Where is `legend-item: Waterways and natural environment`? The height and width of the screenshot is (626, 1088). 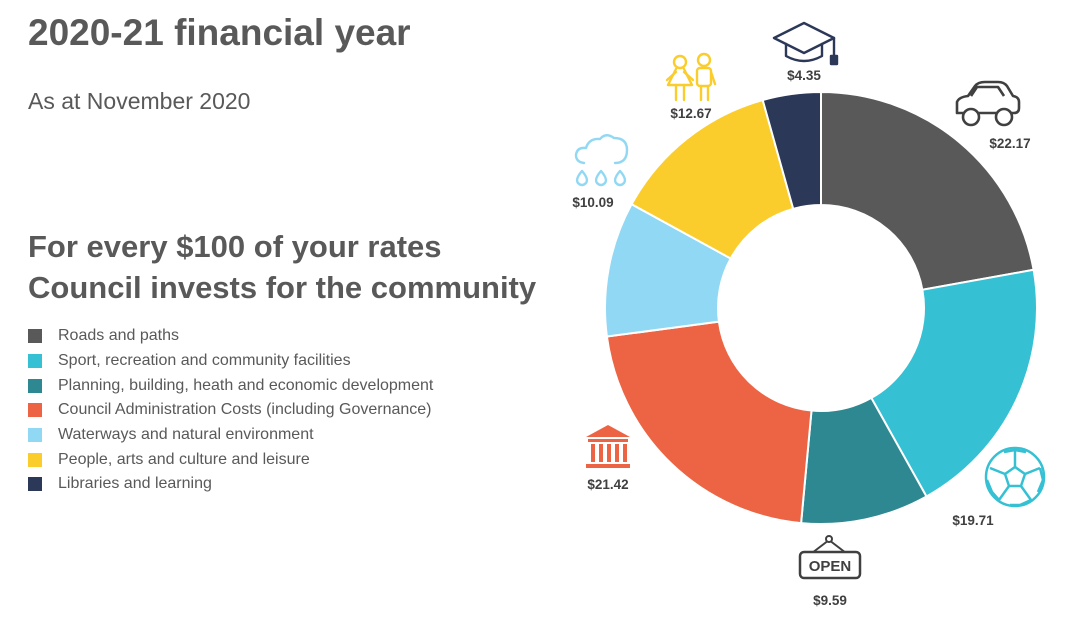 legend-item: Waterways and natural environment is located at coordinates (230, 435).